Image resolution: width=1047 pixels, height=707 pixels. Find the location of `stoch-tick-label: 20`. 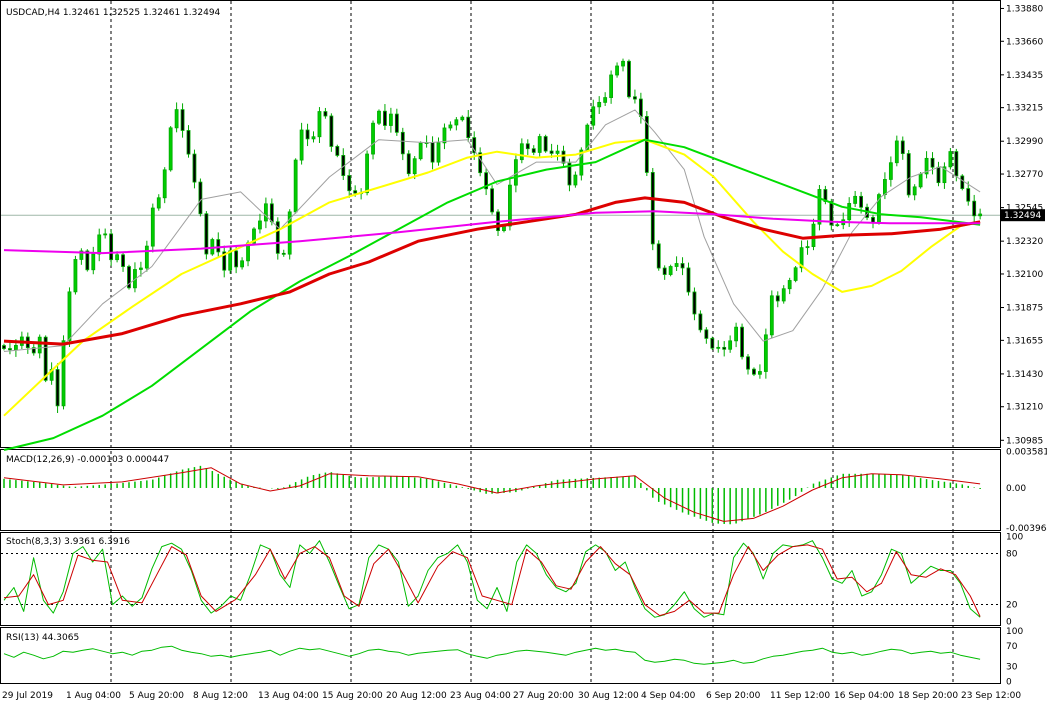

stoch-tick-label: 20 is located at coordinates (1012, 606).